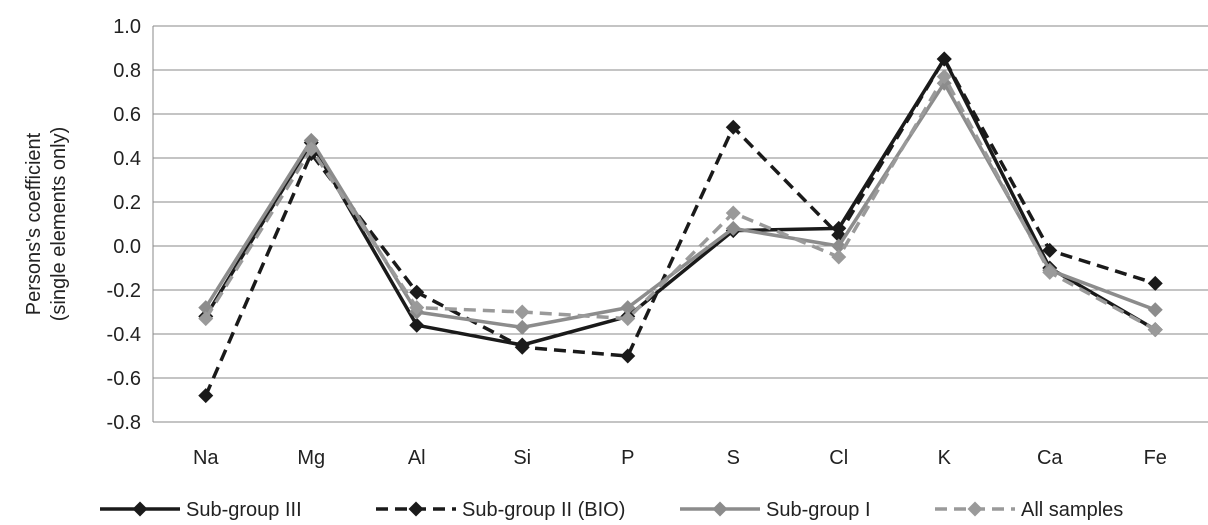  I want to click on x-tick-label: Cl, so click(838, 458).